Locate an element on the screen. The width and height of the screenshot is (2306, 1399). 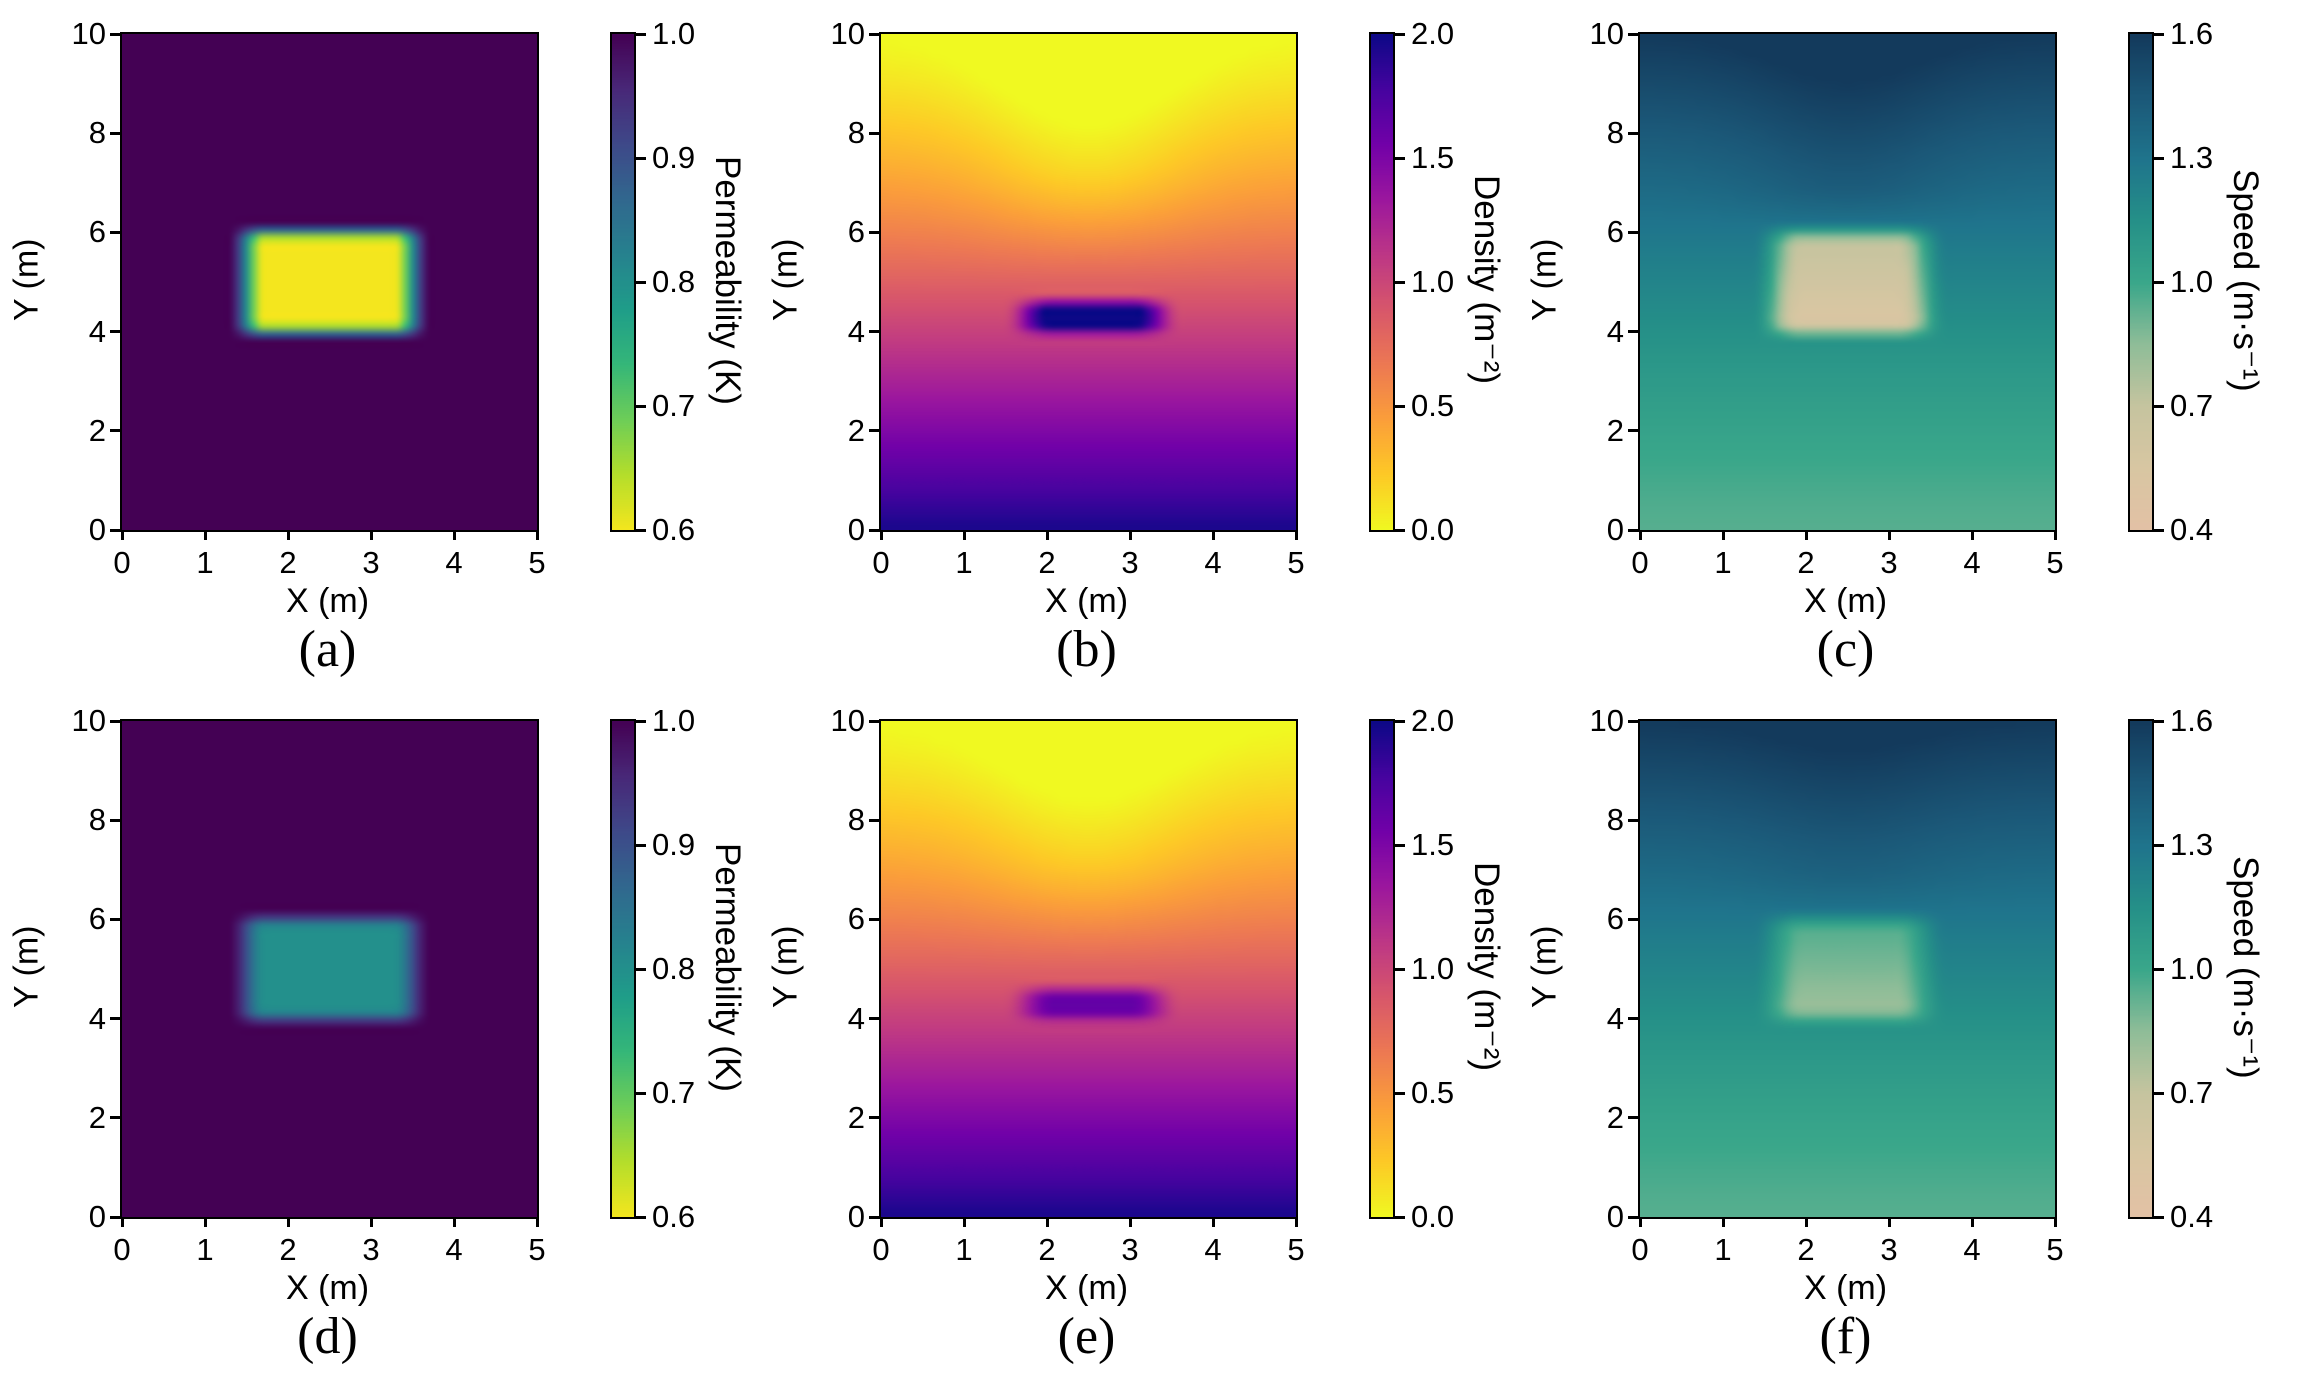
colorbar-tick-label: 0.6 is located at coordinates (674, 1216).